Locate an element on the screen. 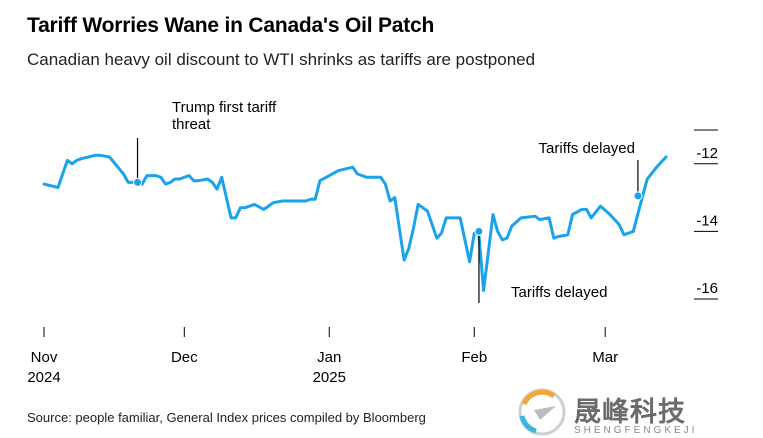 The width and height of the screenshot is (763, 438). y-tick-label: -12 is located at coordinates (707, 153).